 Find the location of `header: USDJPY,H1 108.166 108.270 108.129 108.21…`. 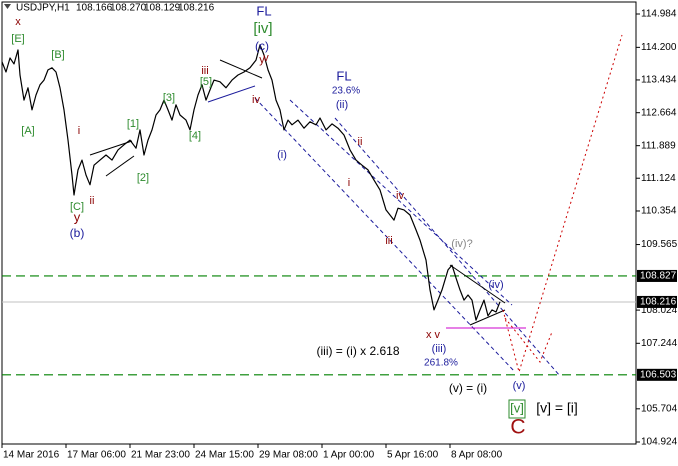

header: USDJPY,H1 108.166 108.270 108.129 108.21… is located at coordinates (109, 8).